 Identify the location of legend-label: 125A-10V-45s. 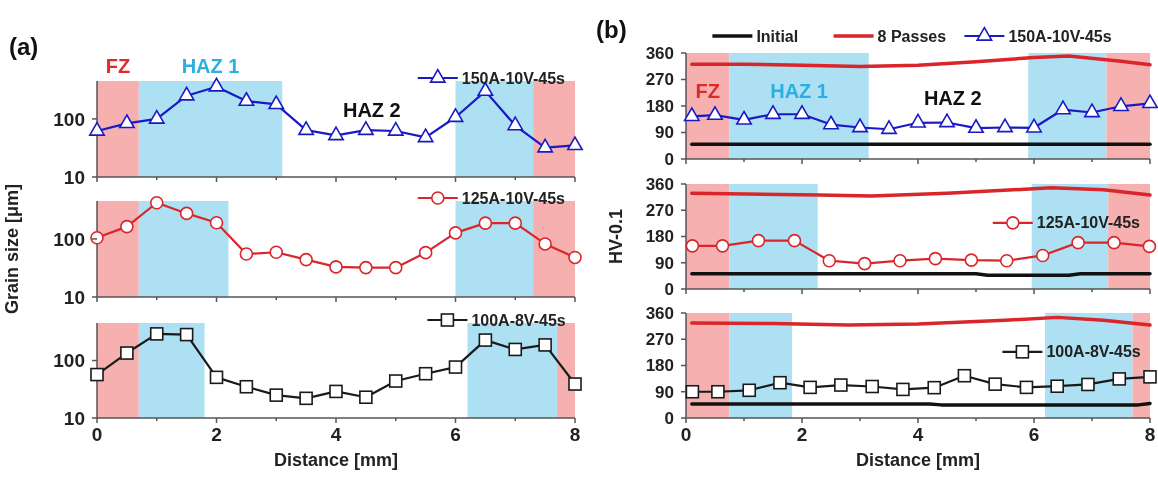
(513, 198).